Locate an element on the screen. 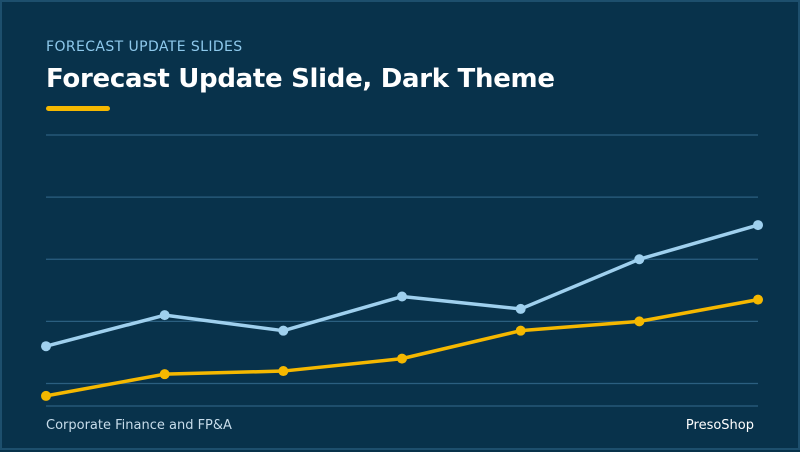 This screenshot has height=452, width=800. footer-brand: PresoShop is located at coordinates (719, 425).